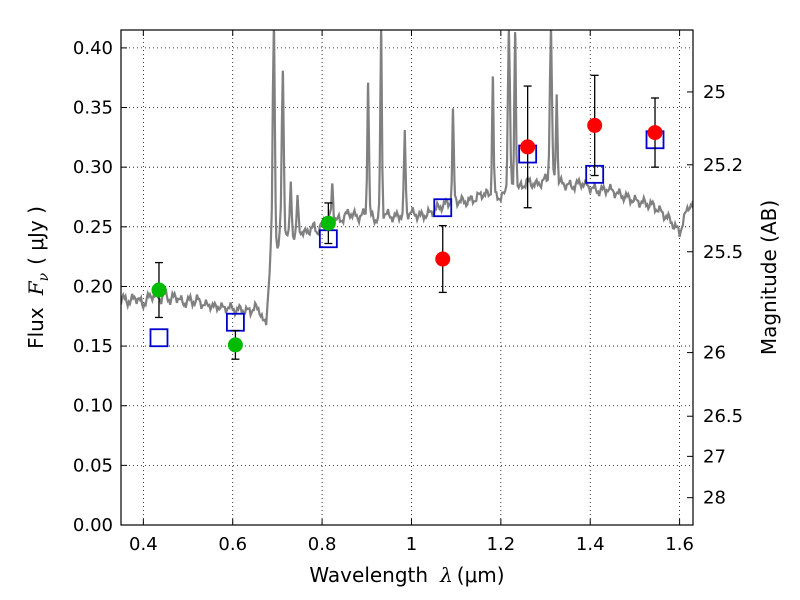 This screenshot has width=800, height=600. What do you see at coordinates (723, 165) in the screenshot?
I see `mag-tick-label: 25.2` at bounding box center [723, 165].